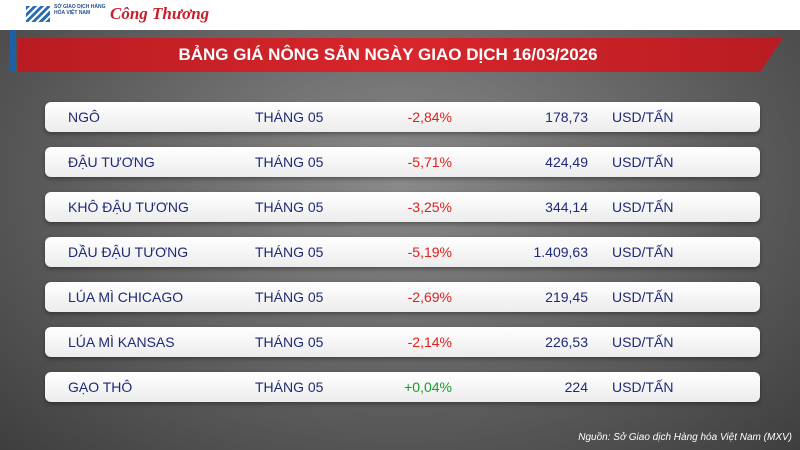 This screenshot has width=800, height=450. I want to click on change: -3,25%, so click(429, 207).